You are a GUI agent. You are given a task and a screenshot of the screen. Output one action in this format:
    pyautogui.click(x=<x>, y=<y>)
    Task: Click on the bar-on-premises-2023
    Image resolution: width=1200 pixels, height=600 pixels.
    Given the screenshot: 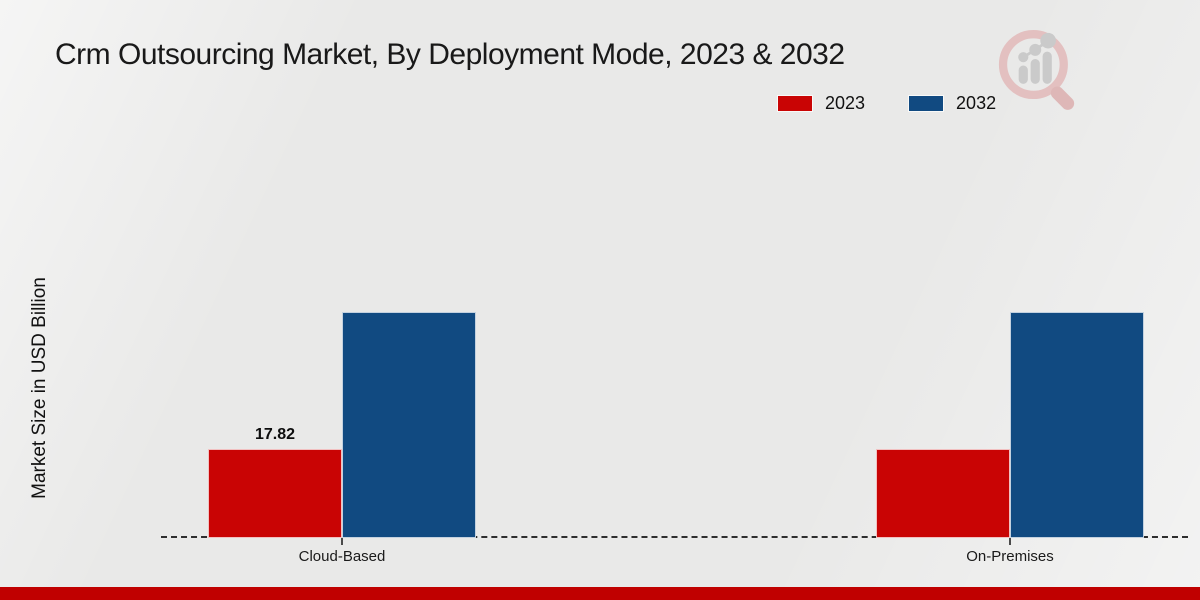 What is the action you would take?
    pyautogui.click(x=943, y=493)
    